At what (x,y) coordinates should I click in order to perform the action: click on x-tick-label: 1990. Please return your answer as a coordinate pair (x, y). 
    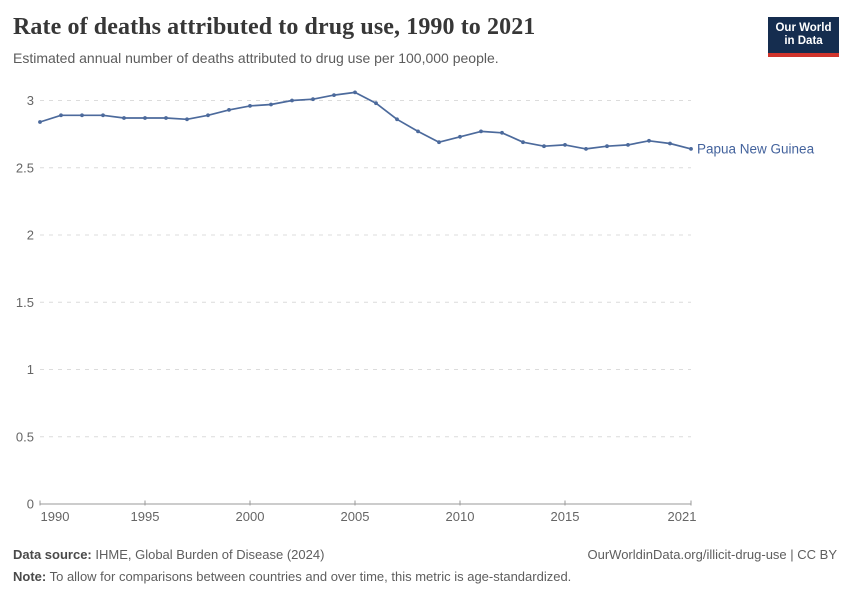
    Looking at the image, I should click on (55, 516).